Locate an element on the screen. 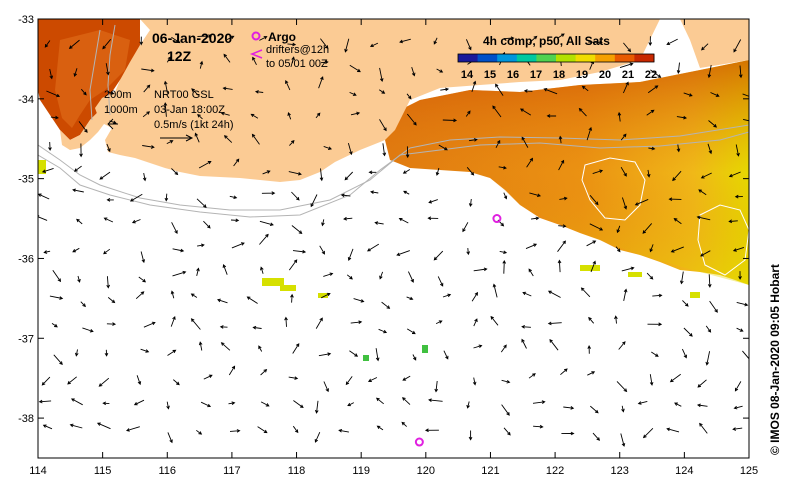 Image resolution: width=790 pixels, height=492 pixels. y-tick-label: -33 is located at coordinates (26, 20).